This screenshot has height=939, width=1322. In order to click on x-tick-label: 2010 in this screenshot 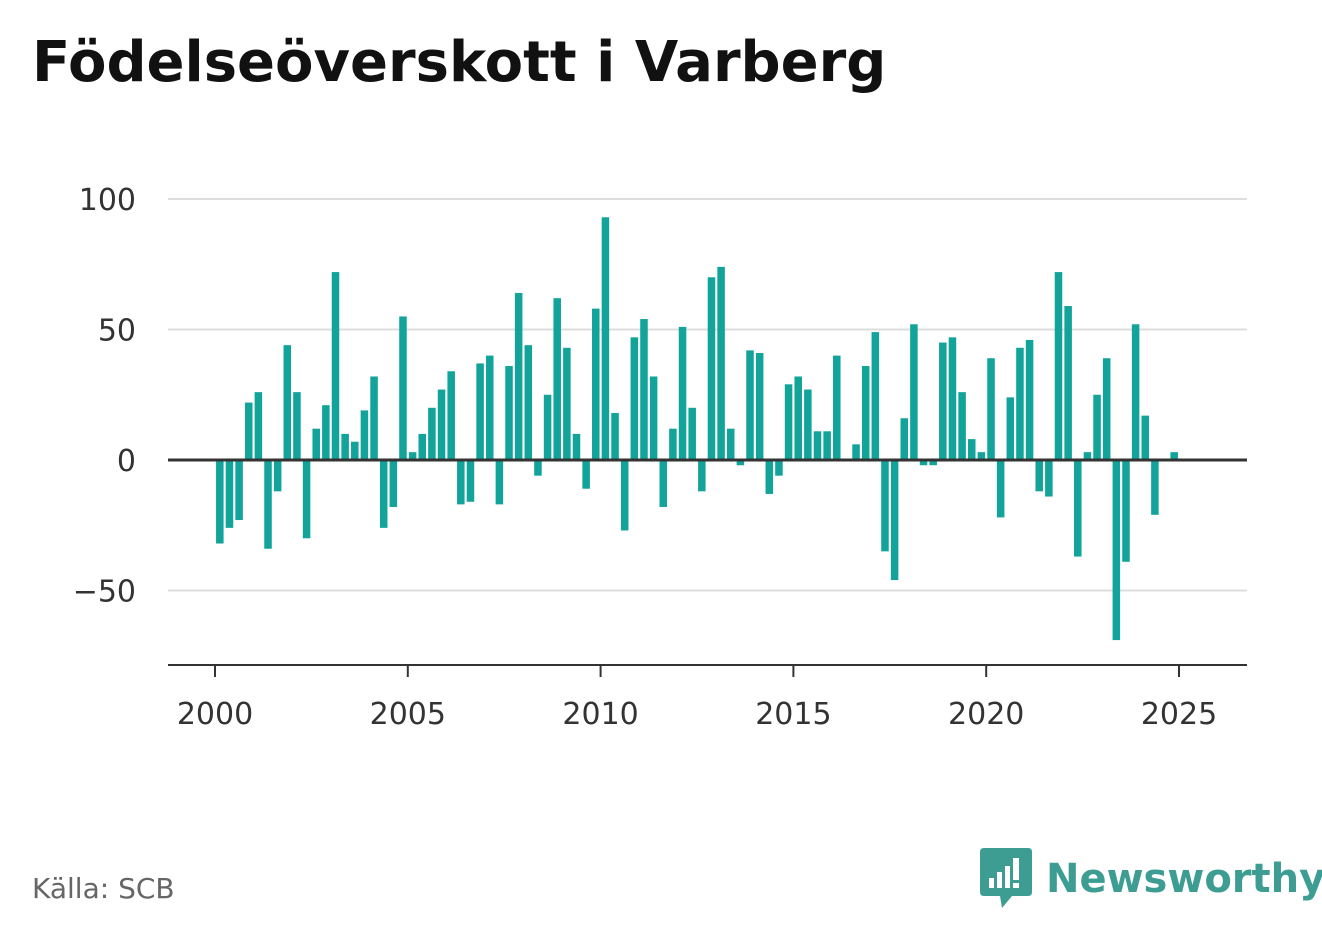, I will do `click(600, 714)`.